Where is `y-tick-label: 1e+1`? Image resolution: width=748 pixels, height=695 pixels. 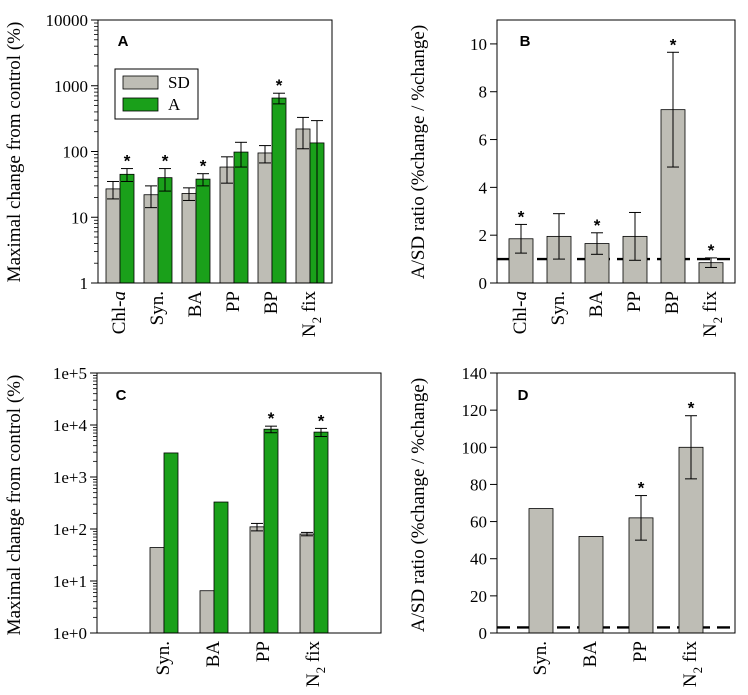
y-tick-label: 1e+1 is located at coordinates (70, 581).